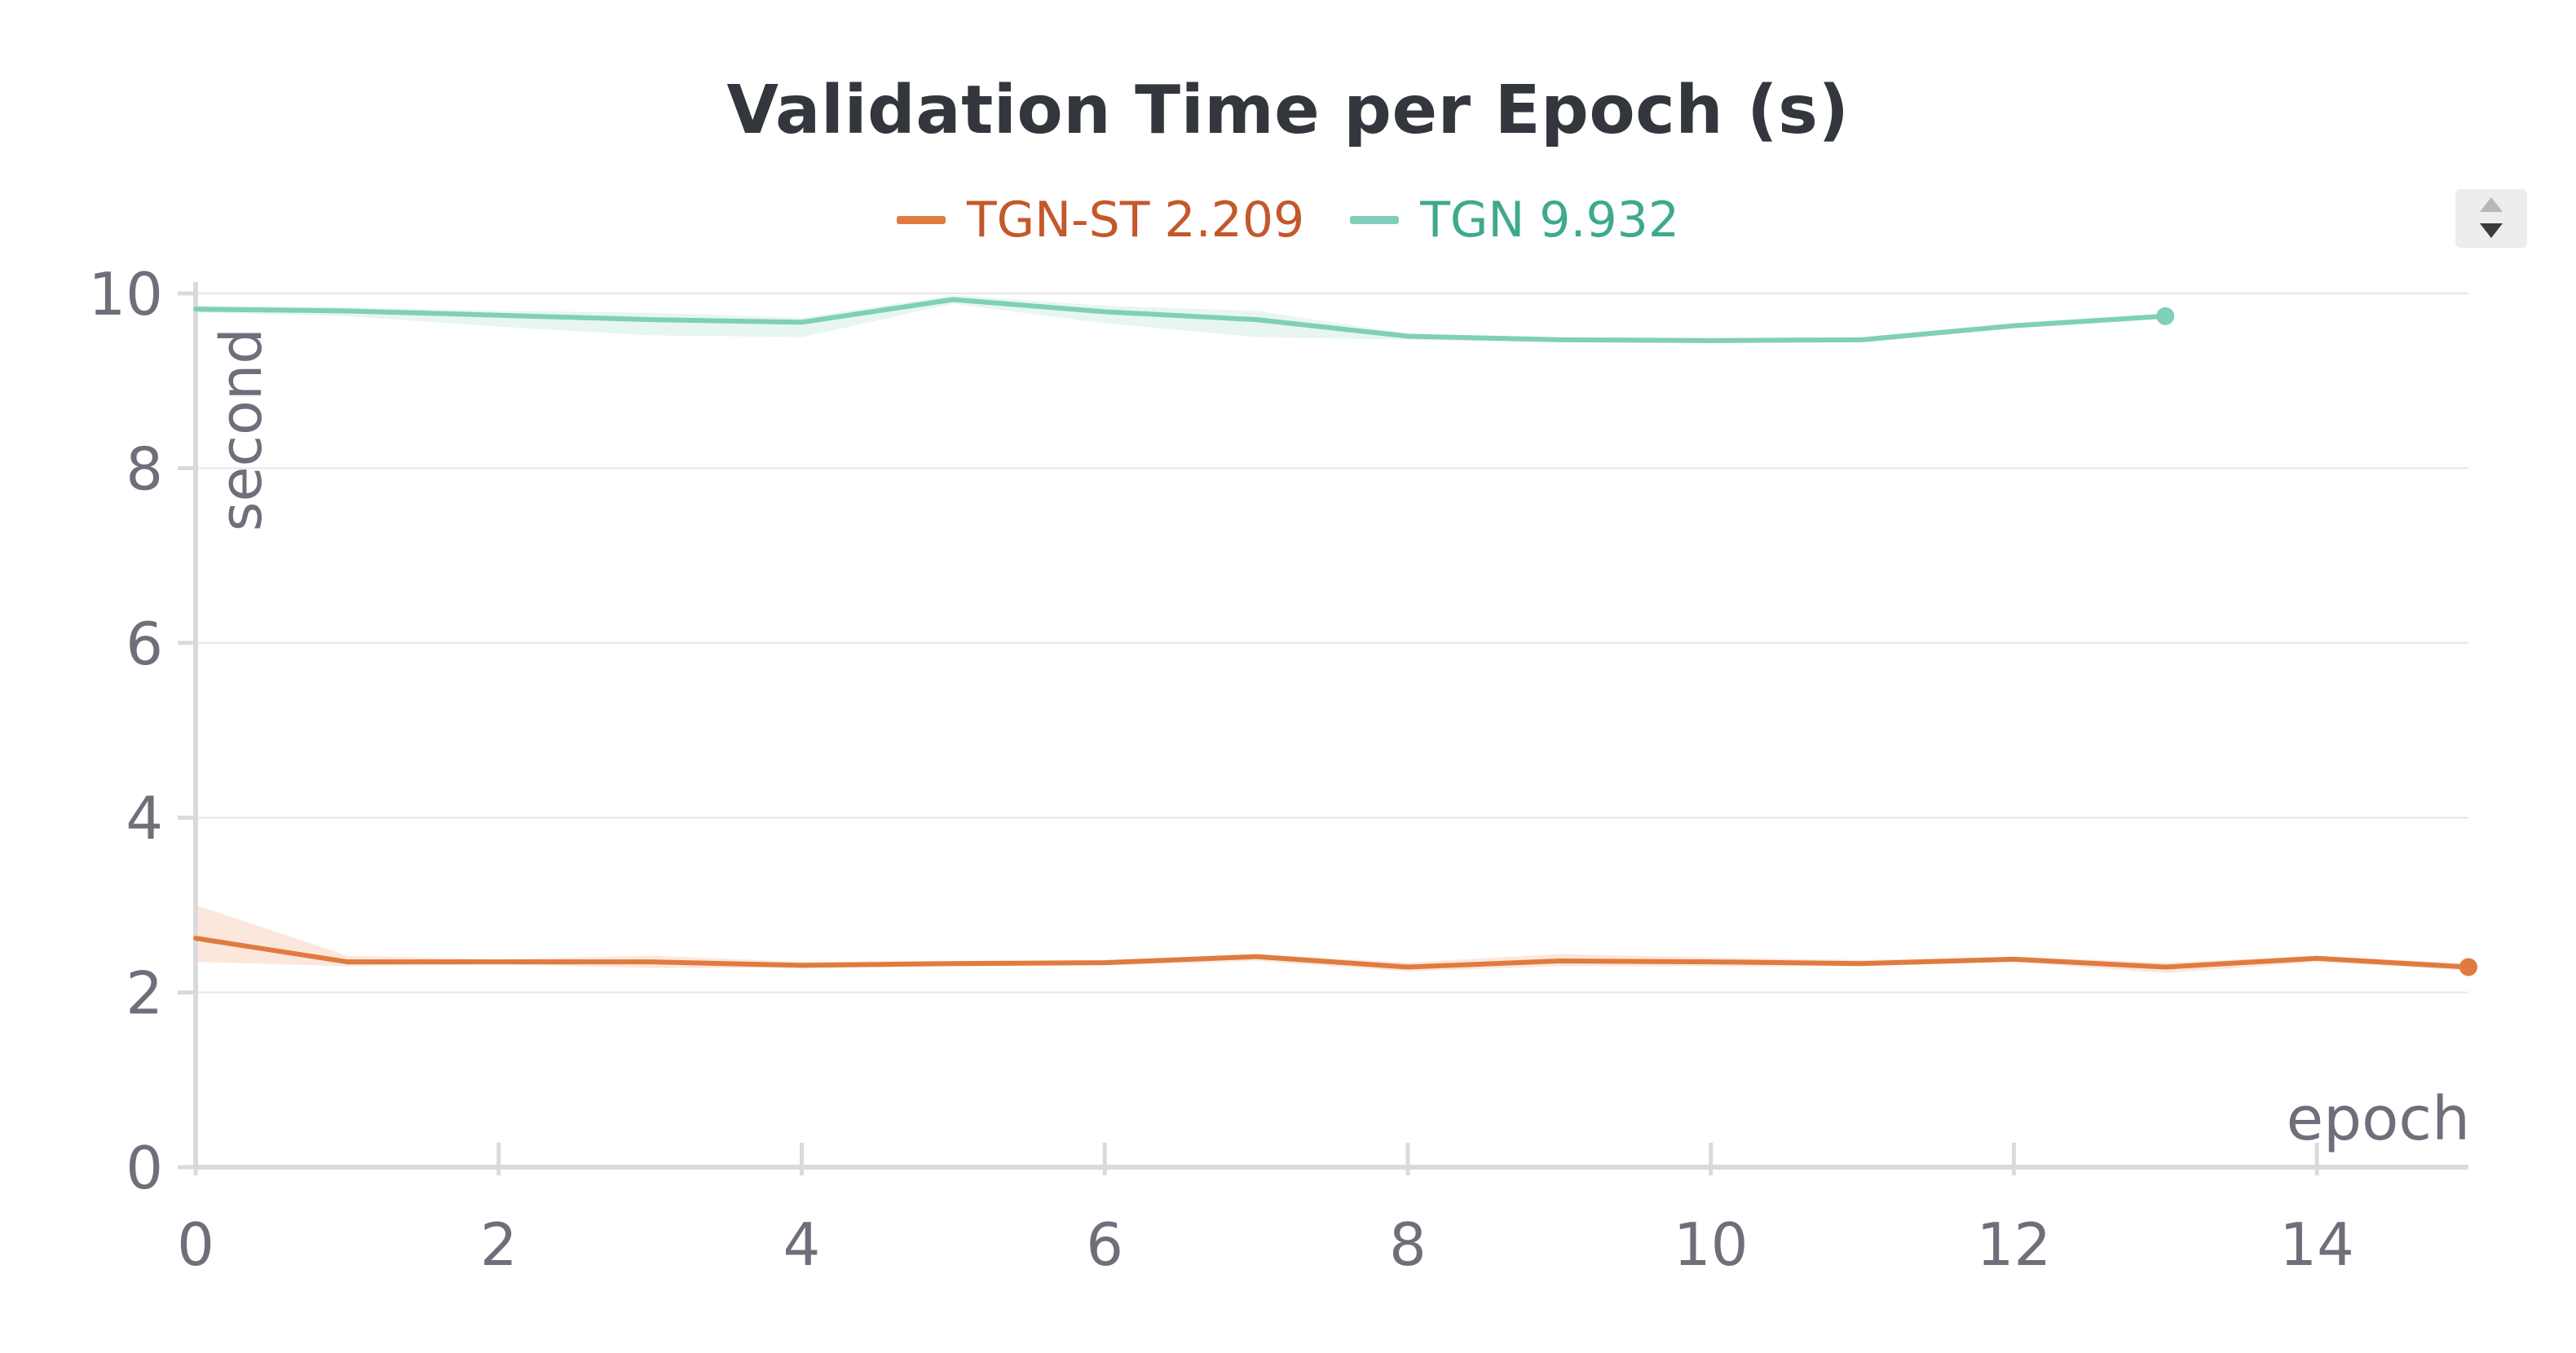 This screenshot has height=1353, width=2576. I want to click on legend: TGN-ST 2.209 TGN 9.932, so click(1288, 220).